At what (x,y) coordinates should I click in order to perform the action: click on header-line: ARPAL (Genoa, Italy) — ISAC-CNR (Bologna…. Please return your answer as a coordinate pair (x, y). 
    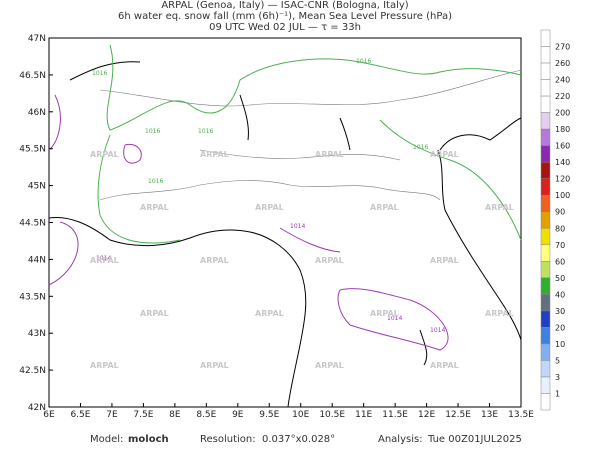
    Looking at the image, I should click on (284, 5).